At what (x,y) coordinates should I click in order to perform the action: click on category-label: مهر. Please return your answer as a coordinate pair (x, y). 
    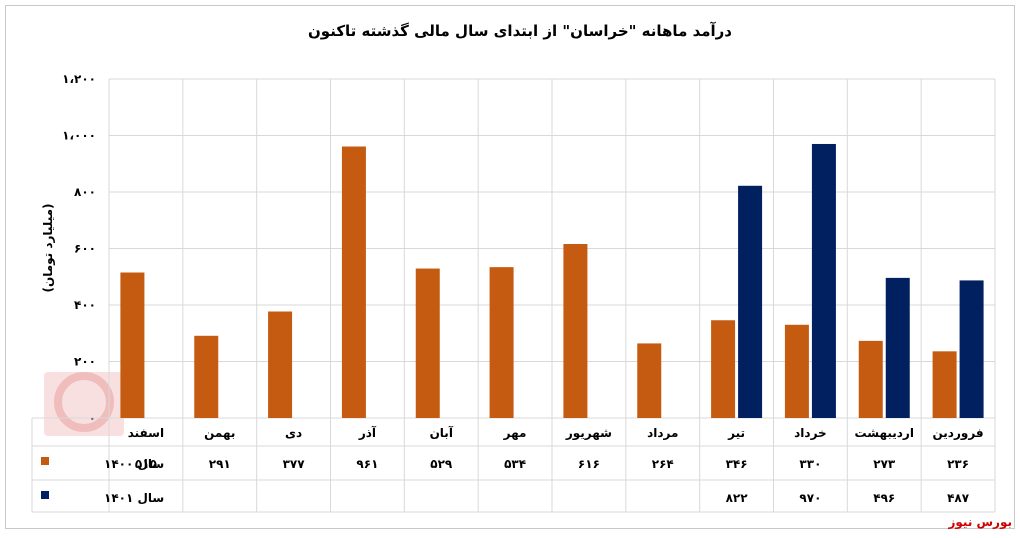
    Looking at the image, I should click on (515, 433).